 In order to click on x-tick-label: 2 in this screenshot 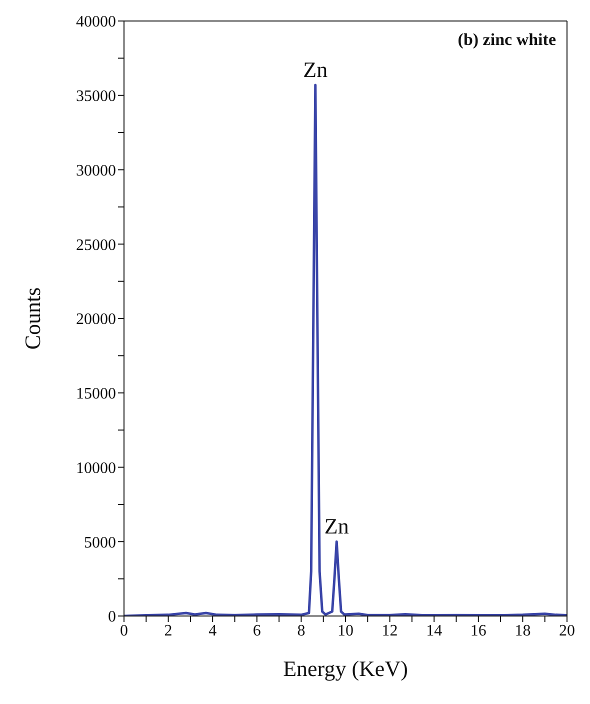, I will do `click(168, 631)`.